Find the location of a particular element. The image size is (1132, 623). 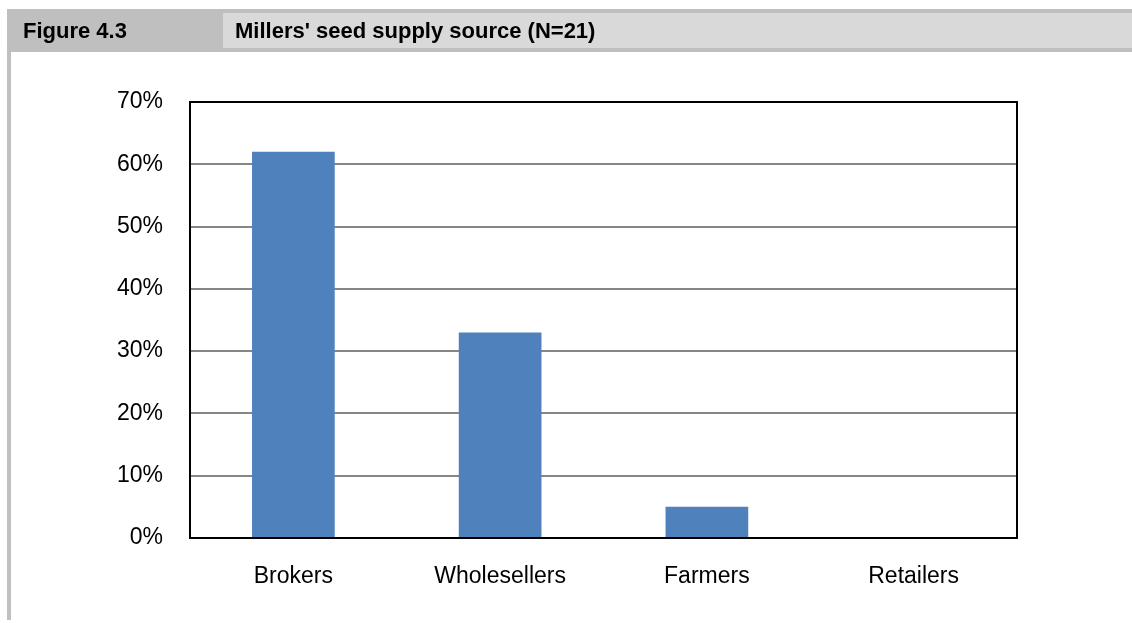

y-tick-label: 30% is located at coordinates (139, 349).